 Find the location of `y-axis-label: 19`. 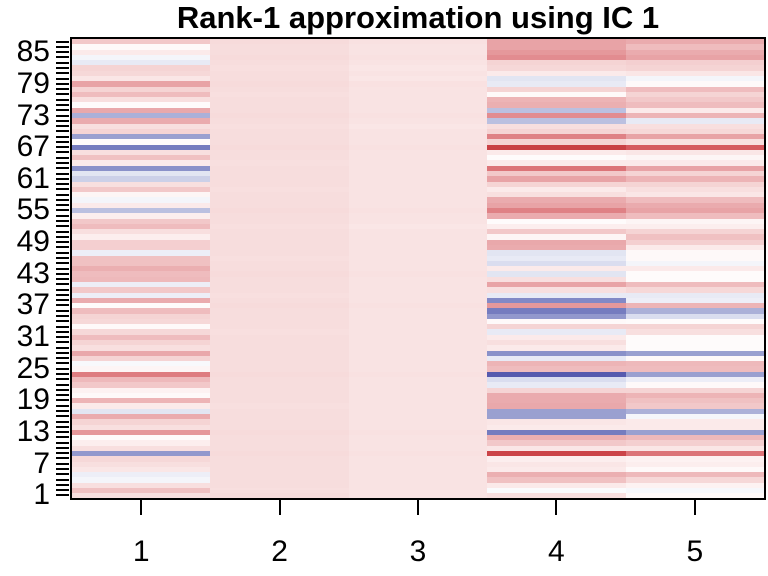

y-axis-label: 19 is located at coordinates (33, 400).